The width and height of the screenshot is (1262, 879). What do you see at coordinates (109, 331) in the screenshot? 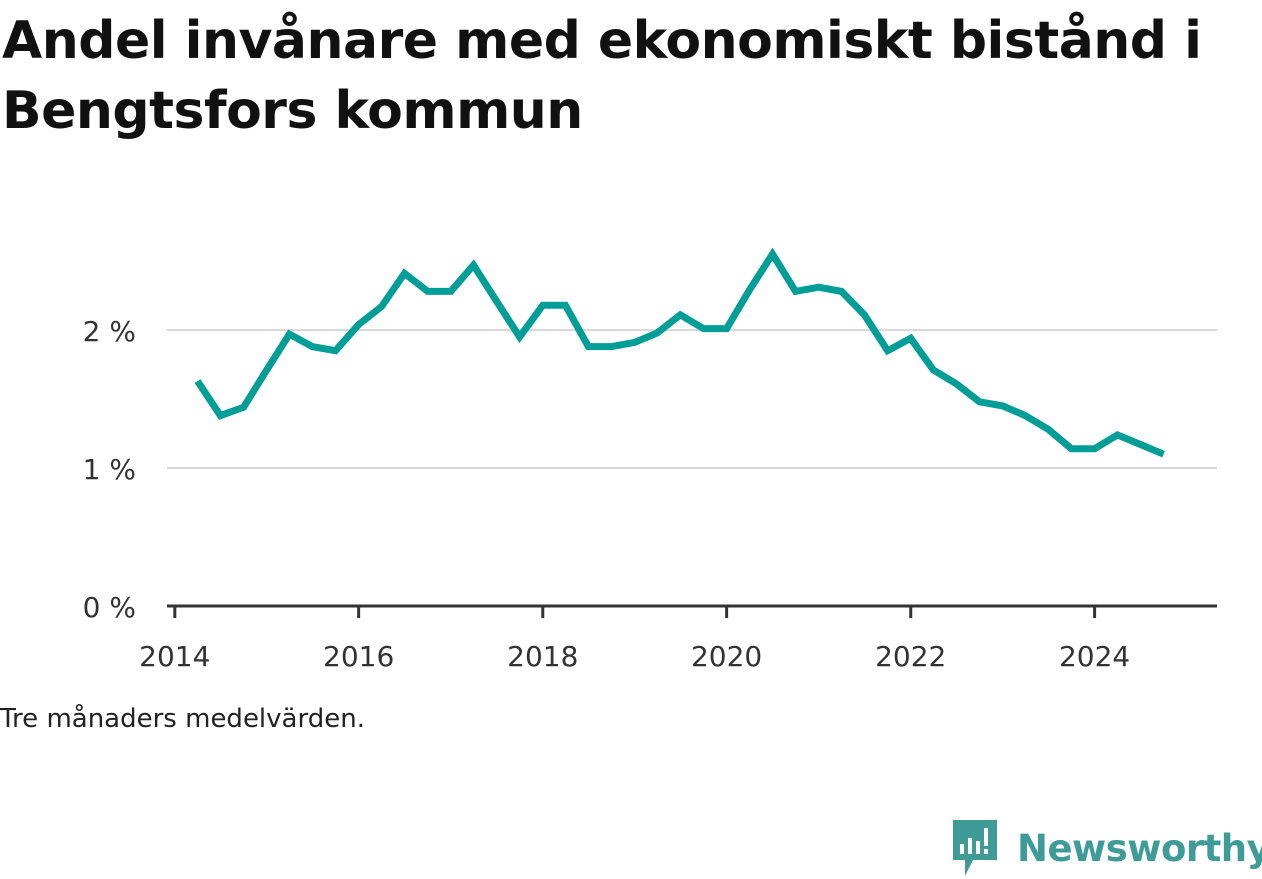
I see `y-tick-label: 2 %` at bounding box center [109, 331].